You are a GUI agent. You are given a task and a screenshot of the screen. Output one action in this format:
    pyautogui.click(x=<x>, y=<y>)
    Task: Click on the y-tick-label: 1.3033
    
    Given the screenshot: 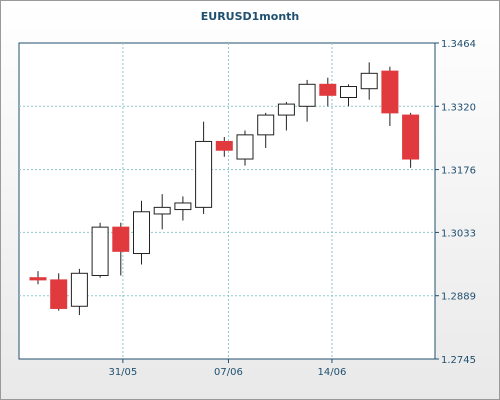 What is the action you would take?
    pyautogui.click(x=458, y=233)
    